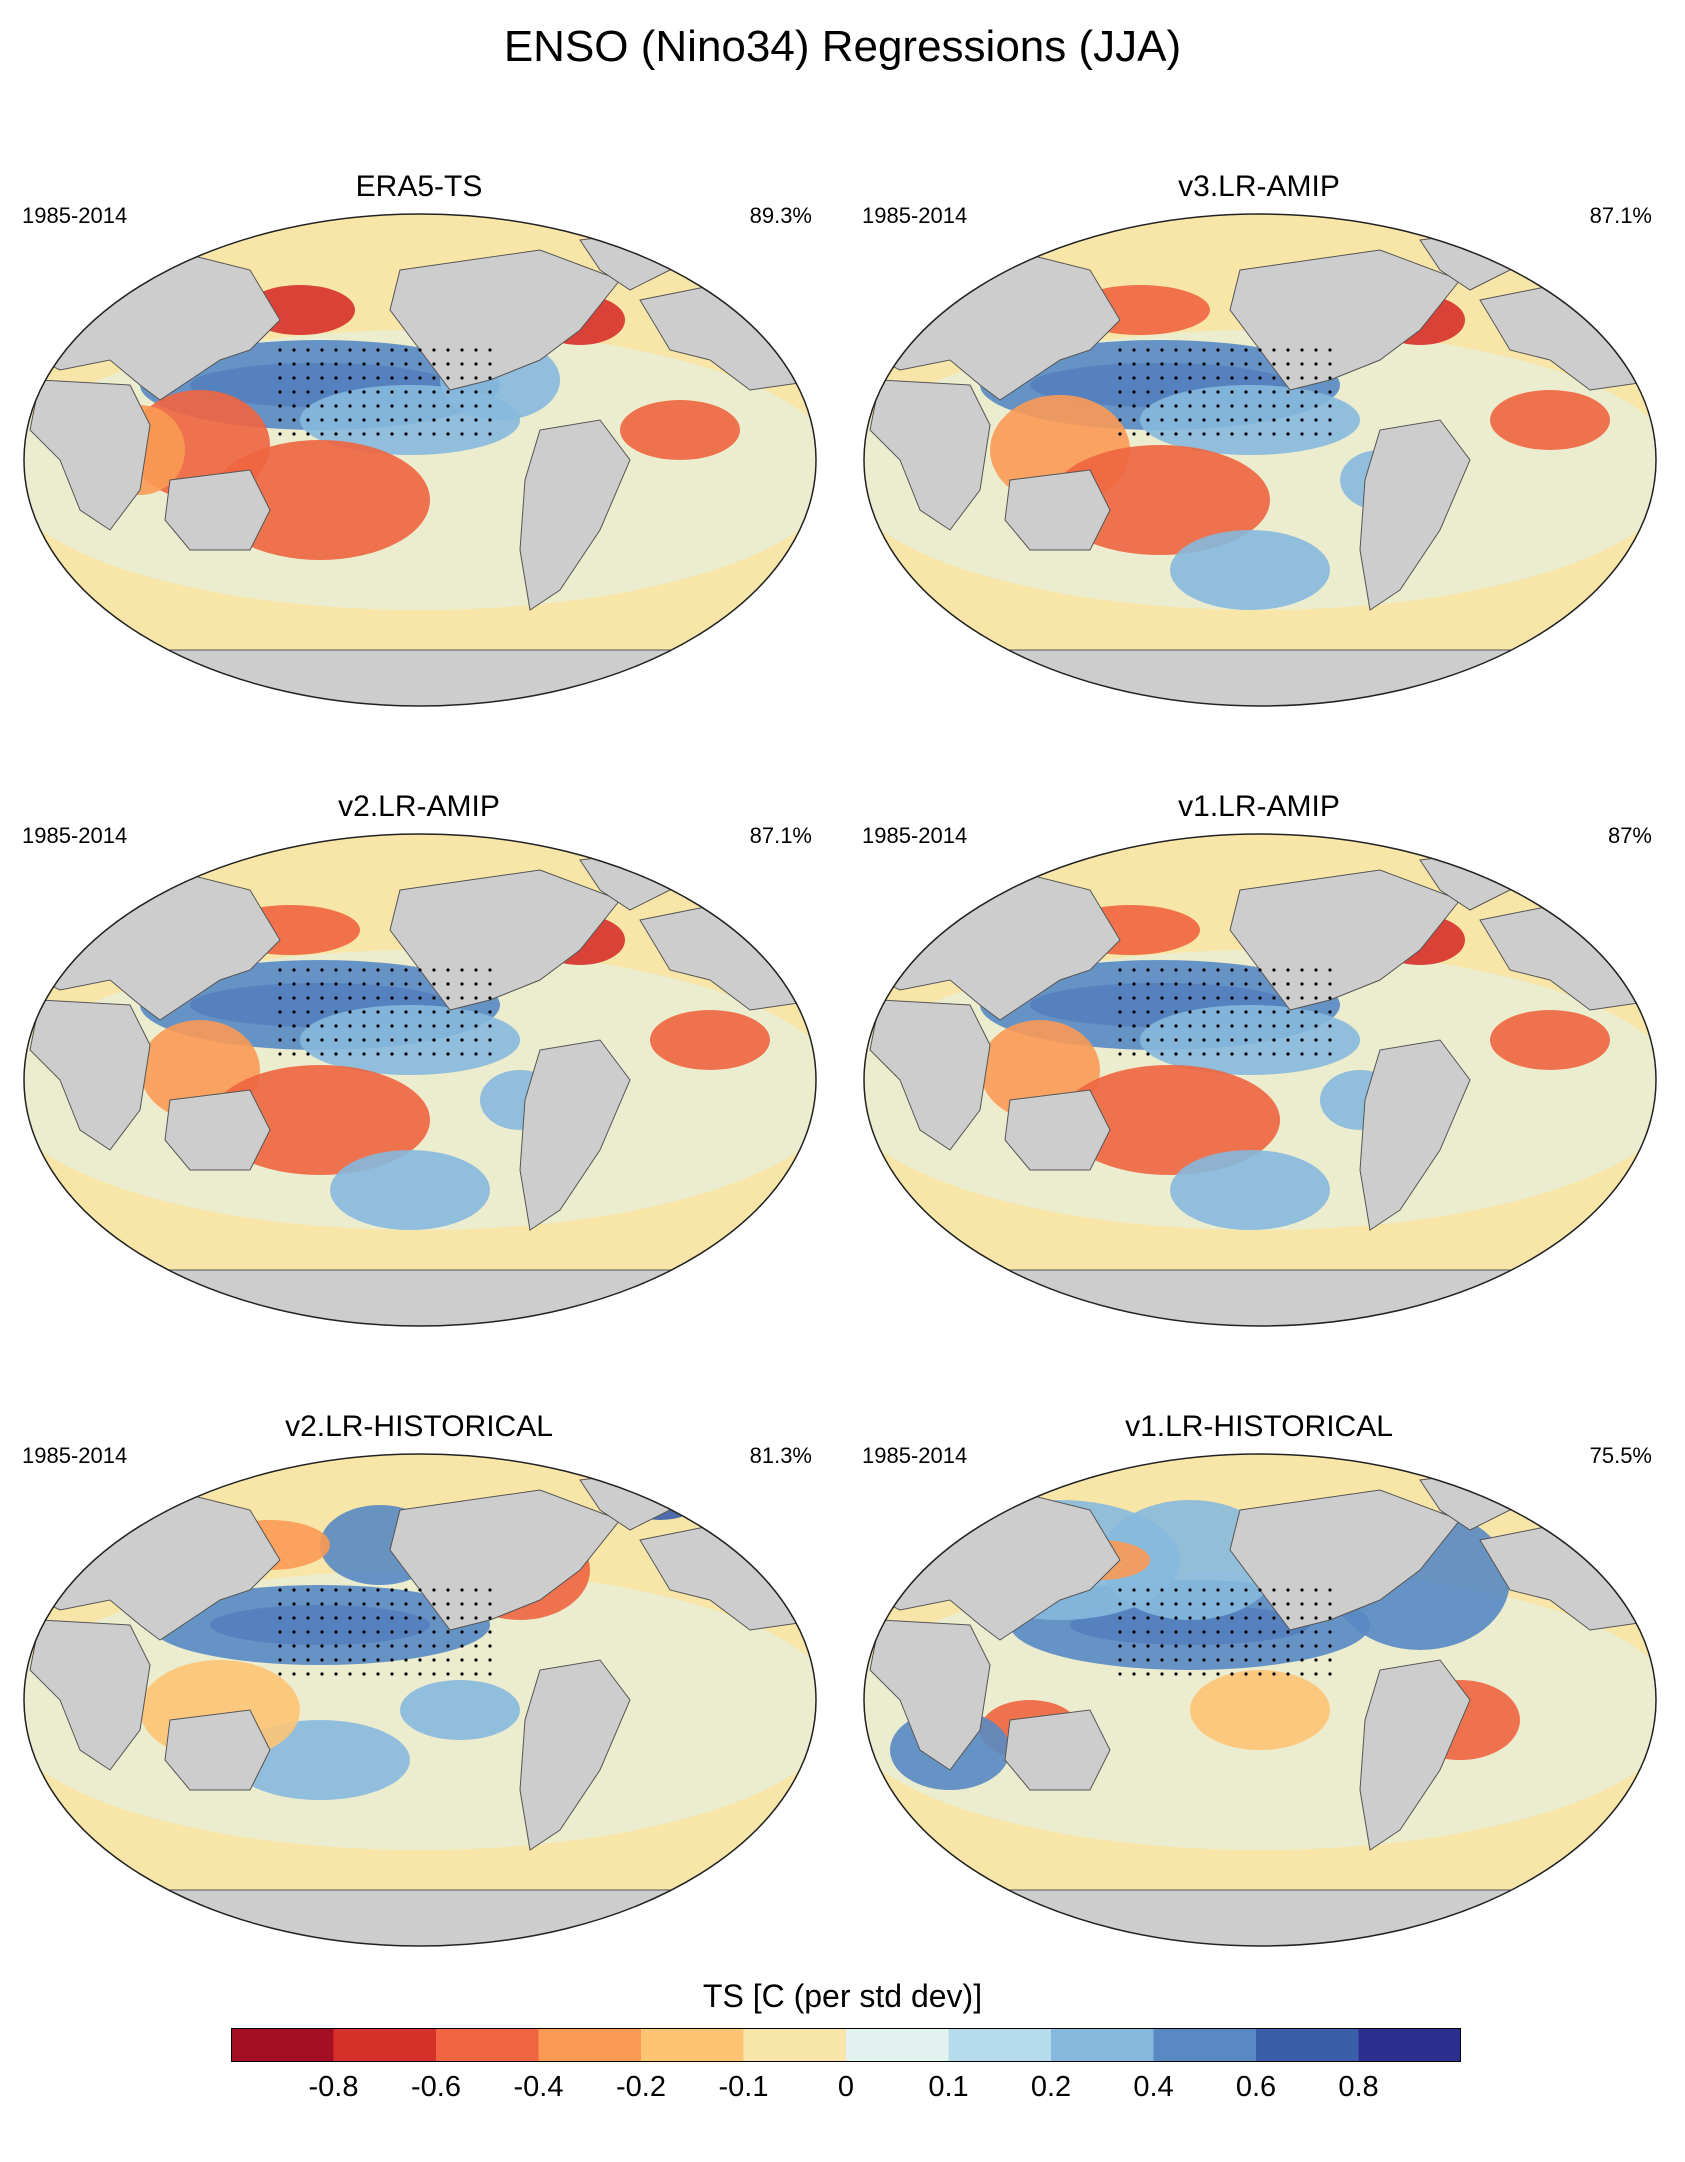  I want to click on panel-title: v3.LR-AMIP, so click(1259, 186).